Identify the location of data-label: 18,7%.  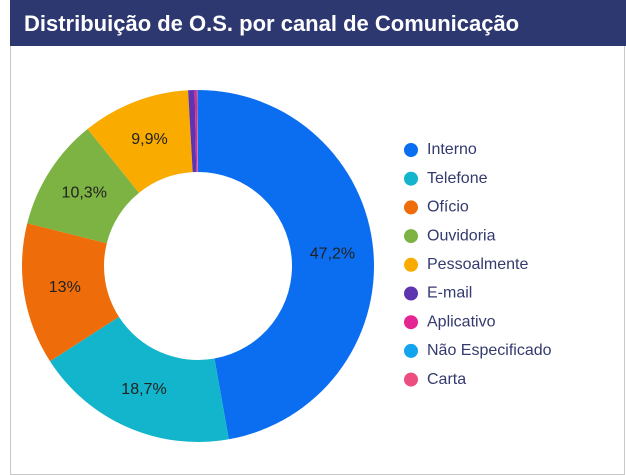
(143, 389).